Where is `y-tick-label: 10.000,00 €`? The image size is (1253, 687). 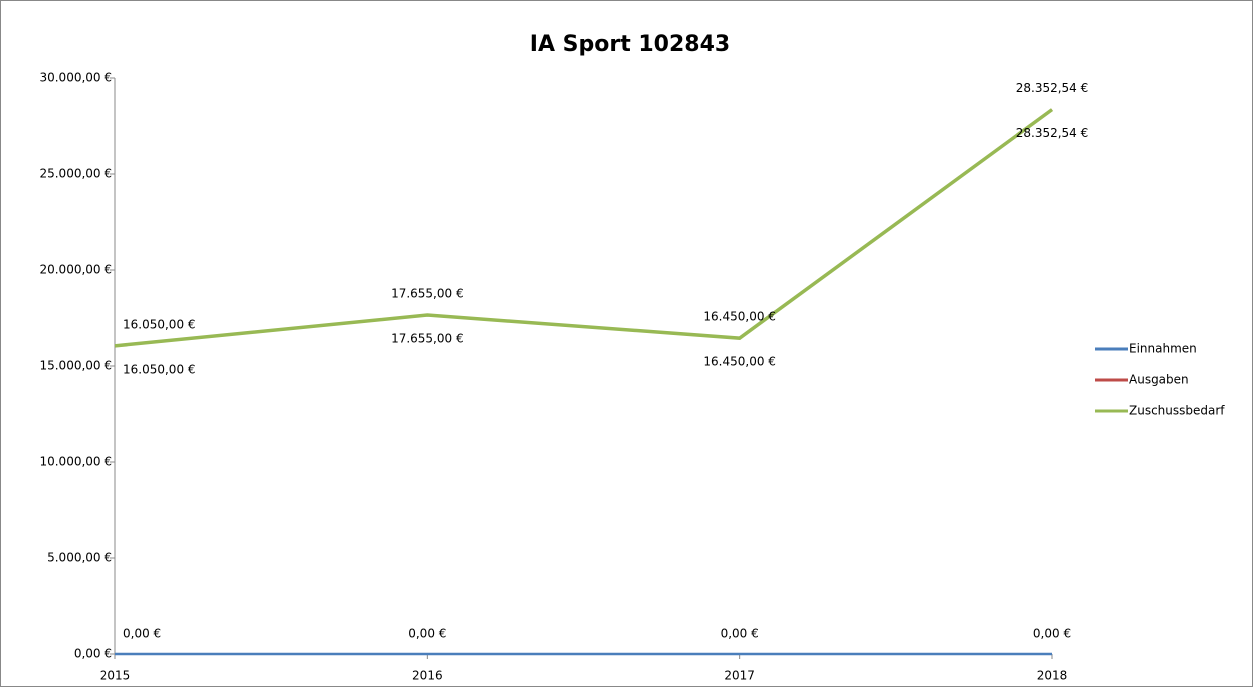
y-tick-label: 10.000,00 € is located at coordinates (75, 462).